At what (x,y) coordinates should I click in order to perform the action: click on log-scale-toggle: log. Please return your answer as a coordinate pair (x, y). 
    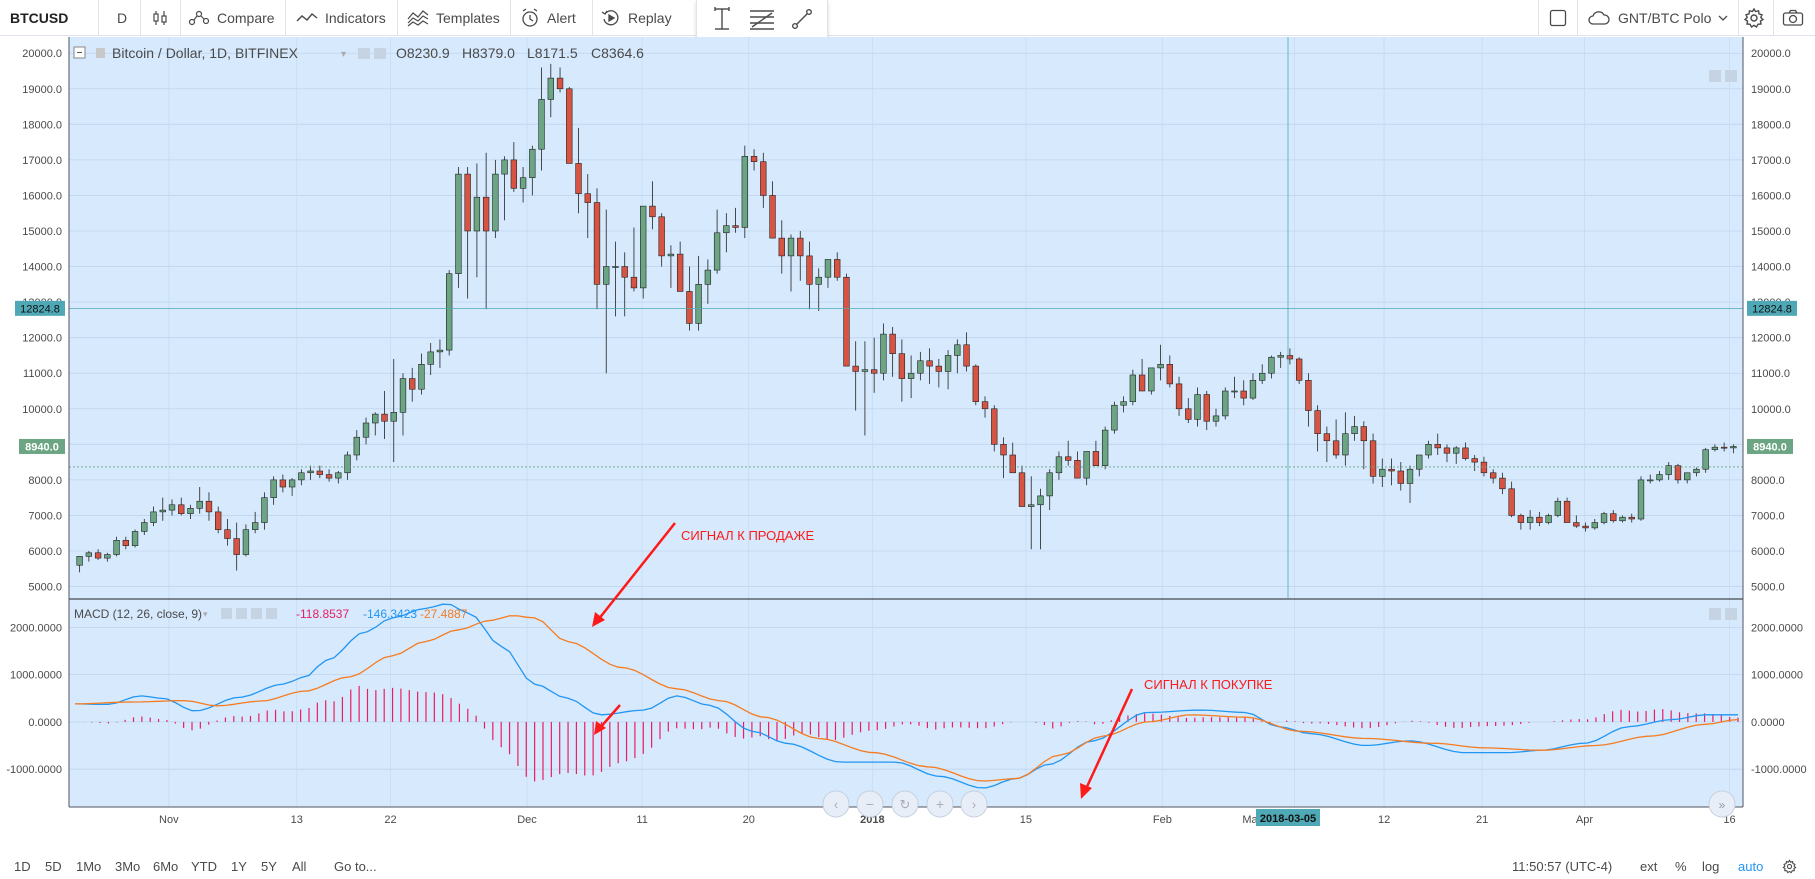
    Looking at the image, I should click on (1711, 866).